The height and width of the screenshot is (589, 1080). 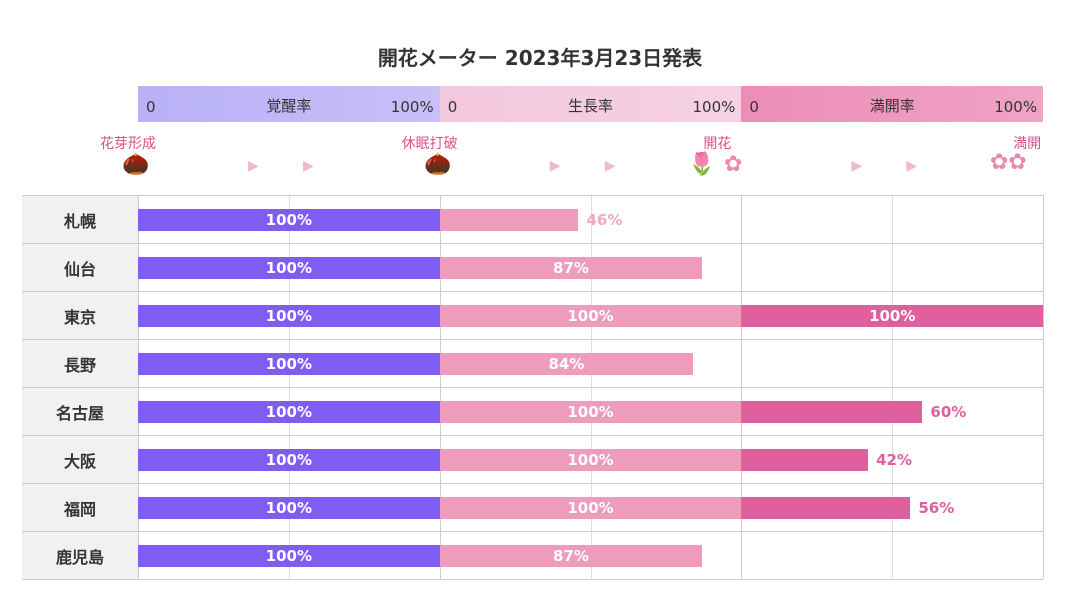 What do you see at coordinates (1008, 162) in the screenshot?
I see `cherry-blossom-icon: ✿✿` at bounding box center [1008, 162].